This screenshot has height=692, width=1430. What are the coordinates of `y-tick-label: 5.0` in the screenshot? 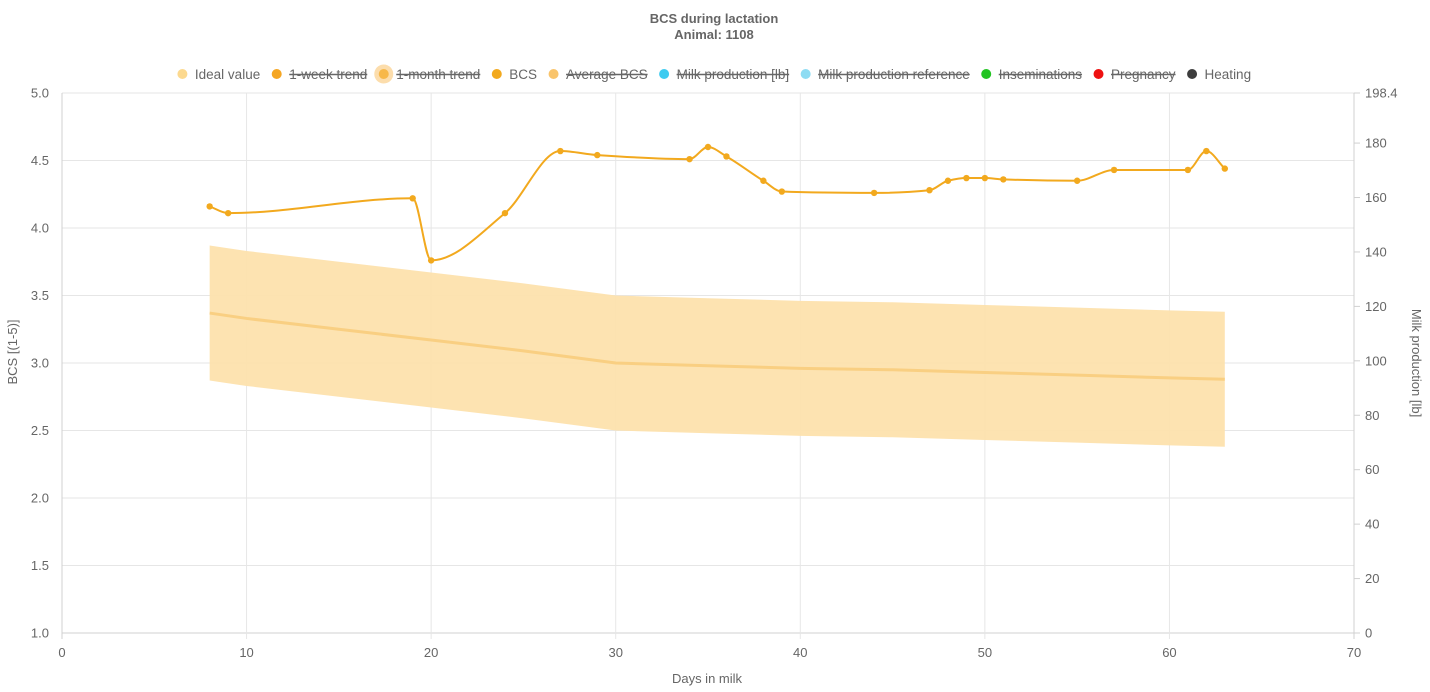 It's located at (40, 93).